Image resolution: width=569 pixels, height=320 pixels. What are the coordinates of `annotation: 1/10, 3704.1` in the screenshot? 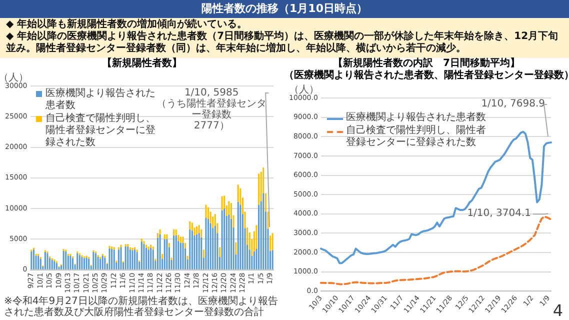 It's located at (499, 214).